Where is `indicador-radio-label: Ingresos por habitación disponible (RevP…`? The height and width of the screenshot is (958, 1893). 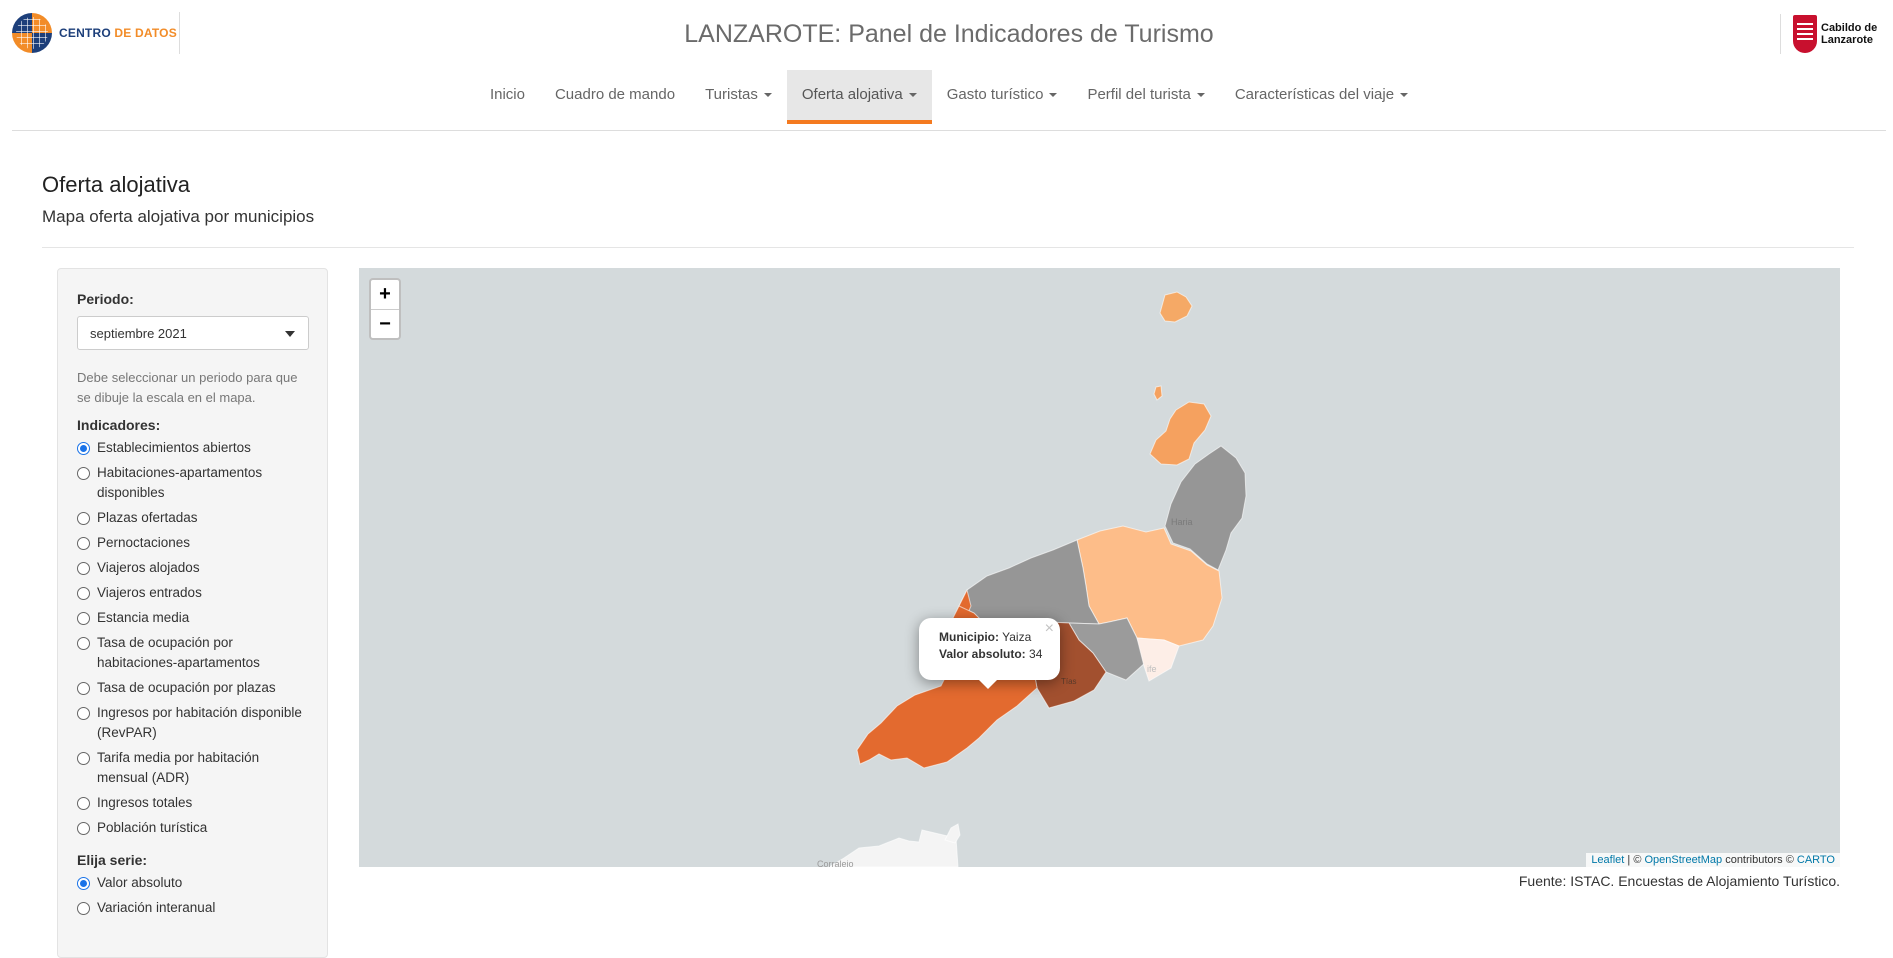
indicador-radio-label: Ingresos por habitación disponible (RevP… is located at coordinates (199, 722).